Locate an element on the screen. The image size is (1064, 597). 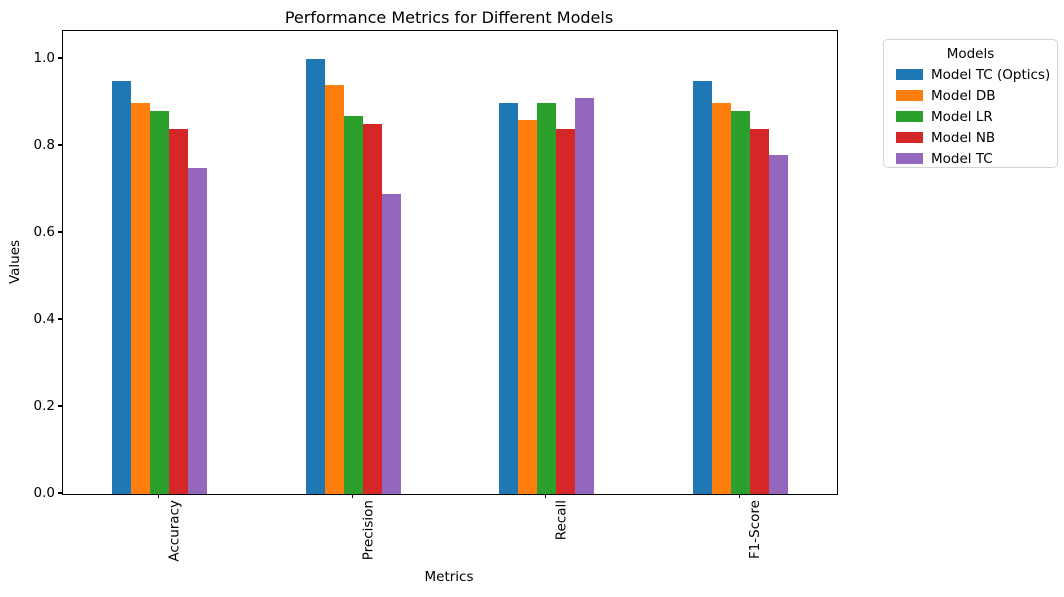
y-tick-label: 0.0 is located at coordinates (44, 493).